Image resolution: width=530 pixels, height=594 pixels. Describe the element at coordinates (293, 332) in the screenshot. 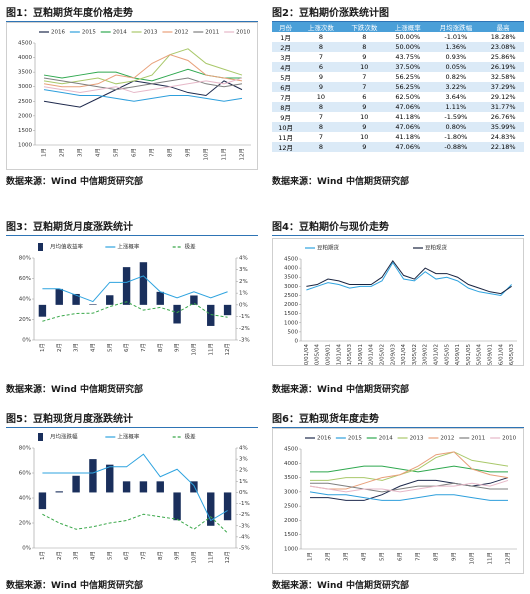

I see `y-tick-label: 500` at that location.